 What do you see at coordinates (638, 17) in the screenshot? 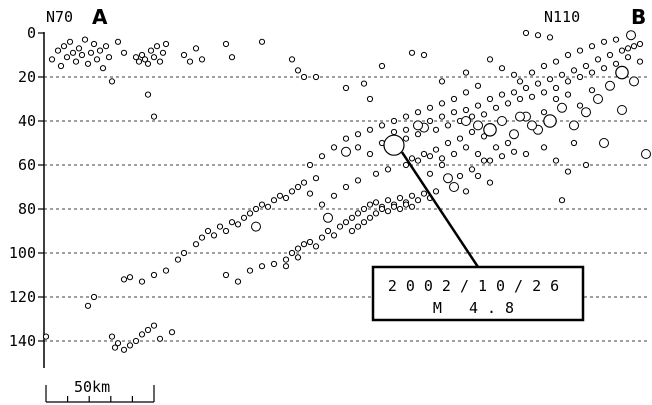
I see `section-letter-b: B` at bounding box center [638, 17].